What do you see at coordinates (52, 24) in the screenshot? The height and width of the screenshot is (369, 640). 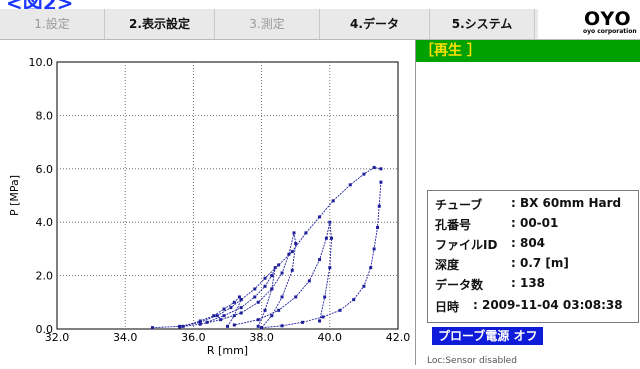 I see `tab-settings: 1.設定` at bounding box center [52, 24].